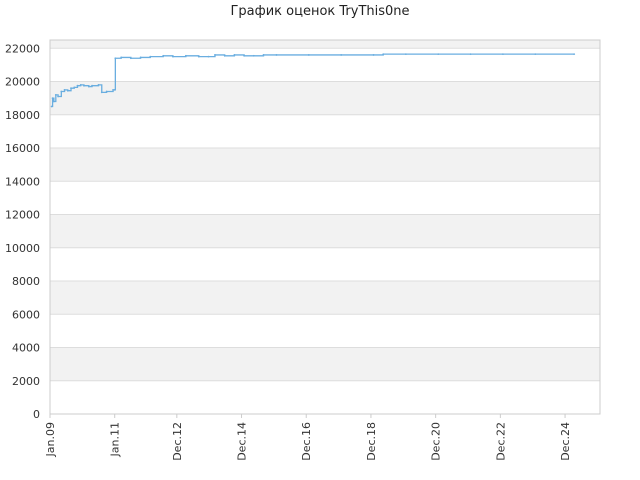  Describe the element at coordinates (177, 441) in the screenshot. I see `x-tick-label: Dec.12` at that location.